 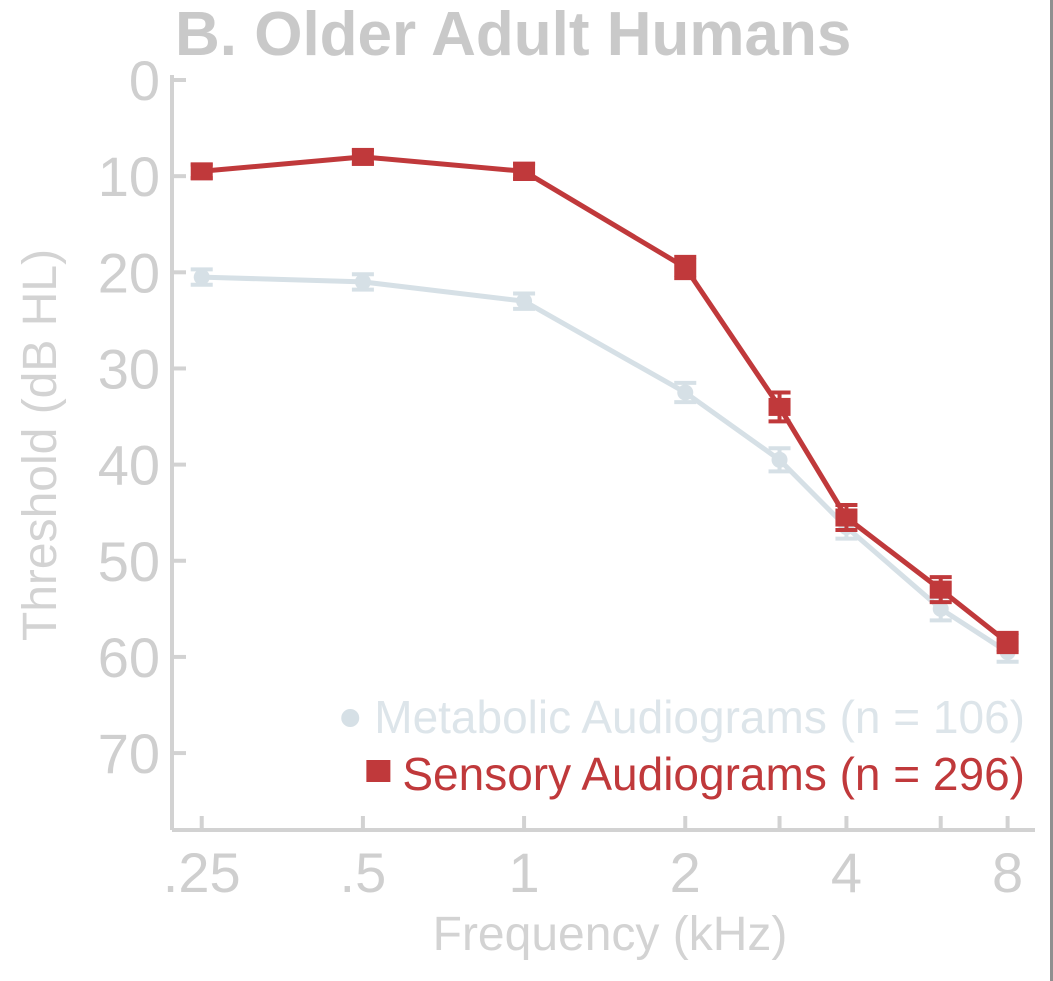 What do you see at coordinates (713, 774) in the screenshot?
I see `legend-label-2: Sensory Audiograms (n = 296)` at bounding box center [713, 774].